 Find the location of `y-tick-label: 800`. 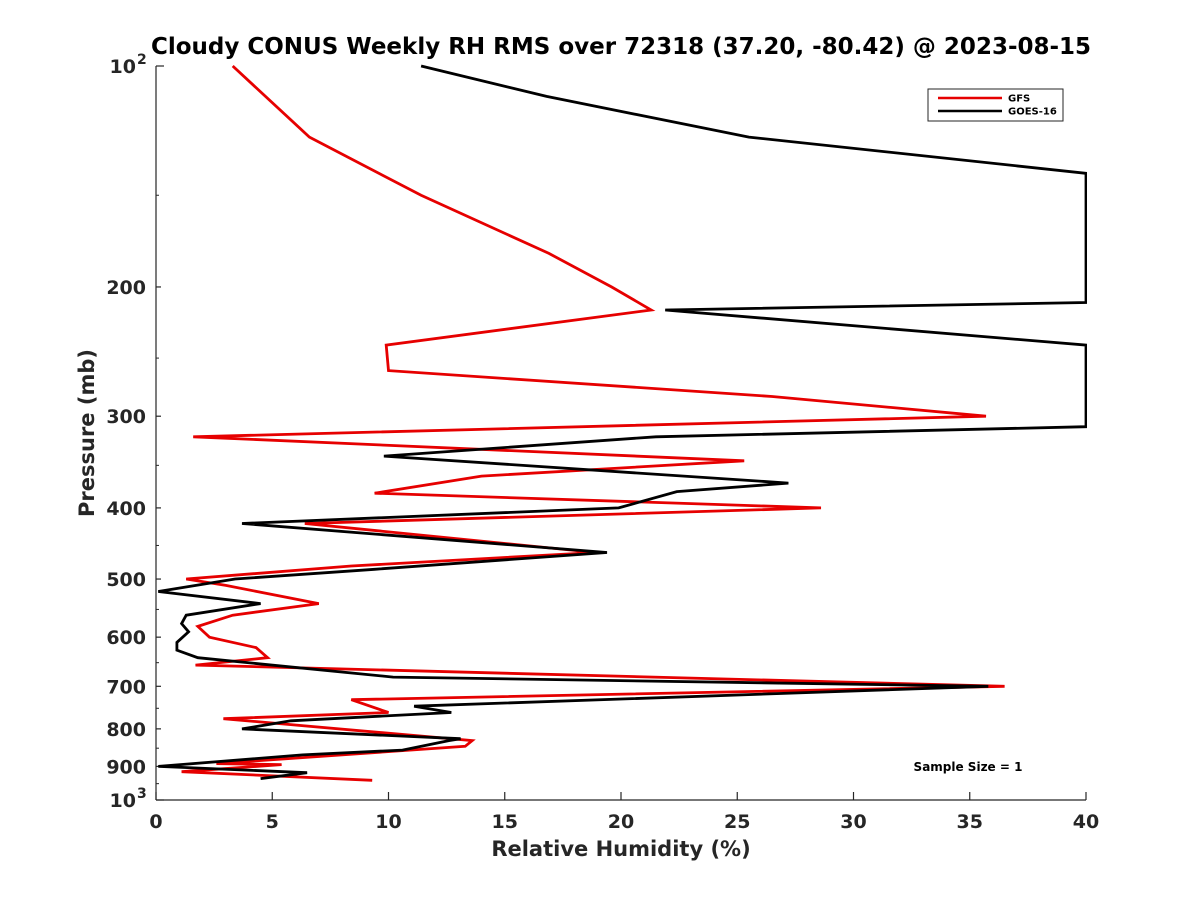

y-tick-label: 800 is located at coordinates (126, 730).